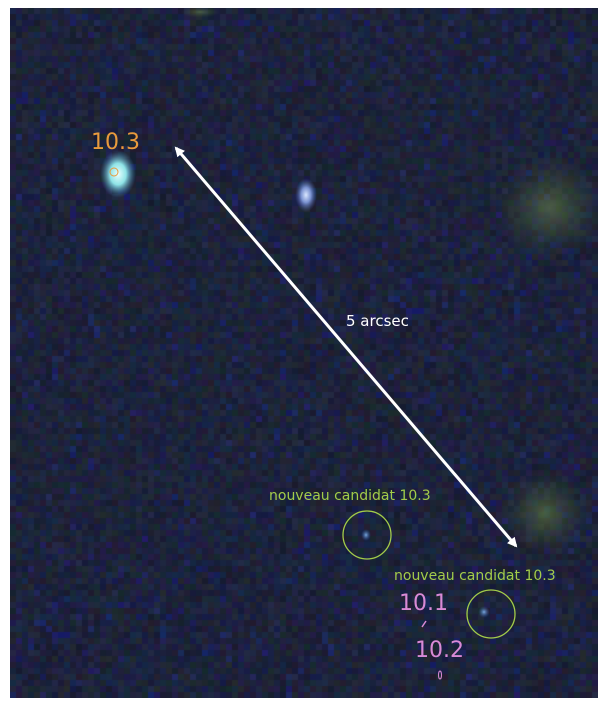 The width and height of the screenshot is (604, 708). Describe the element at coordinates (545, 513) in the screenshot. I see `diffuse-galaxy-lower-right` at that location.